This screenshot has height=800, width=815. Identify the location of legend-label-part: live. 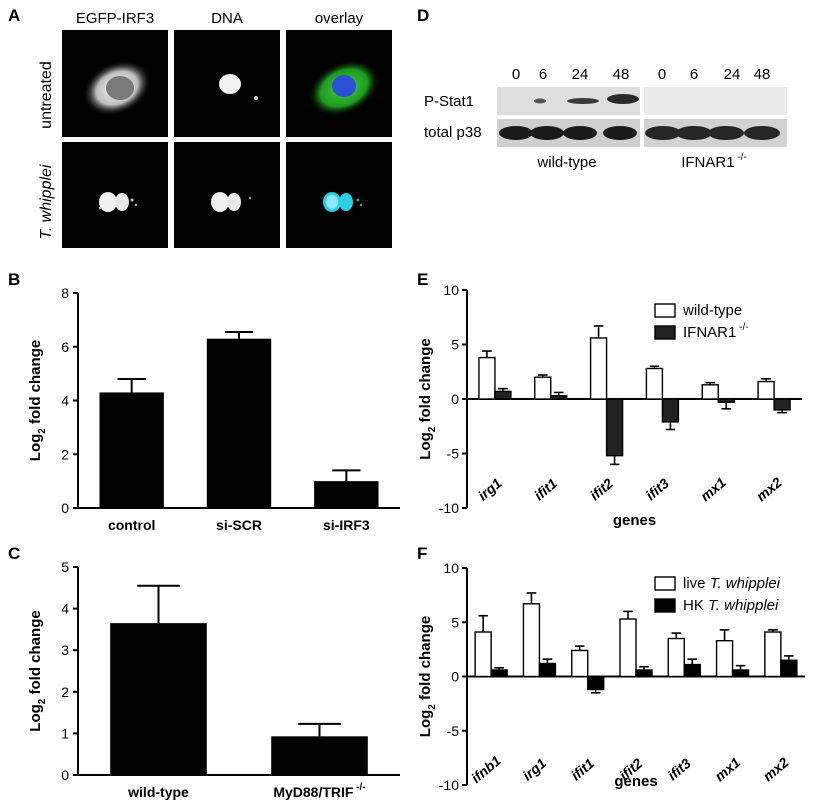
(696, 583).